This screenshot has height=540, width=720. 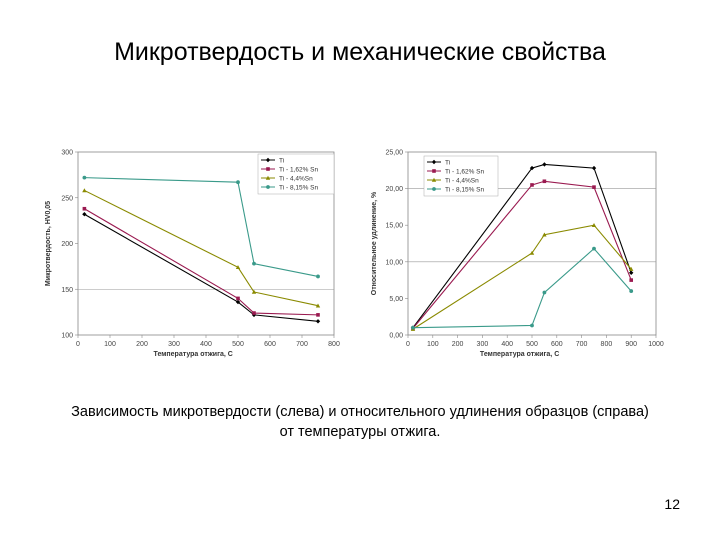 I want to click on caption-line-2: от температуры отжига., so click(x=360, y=432).